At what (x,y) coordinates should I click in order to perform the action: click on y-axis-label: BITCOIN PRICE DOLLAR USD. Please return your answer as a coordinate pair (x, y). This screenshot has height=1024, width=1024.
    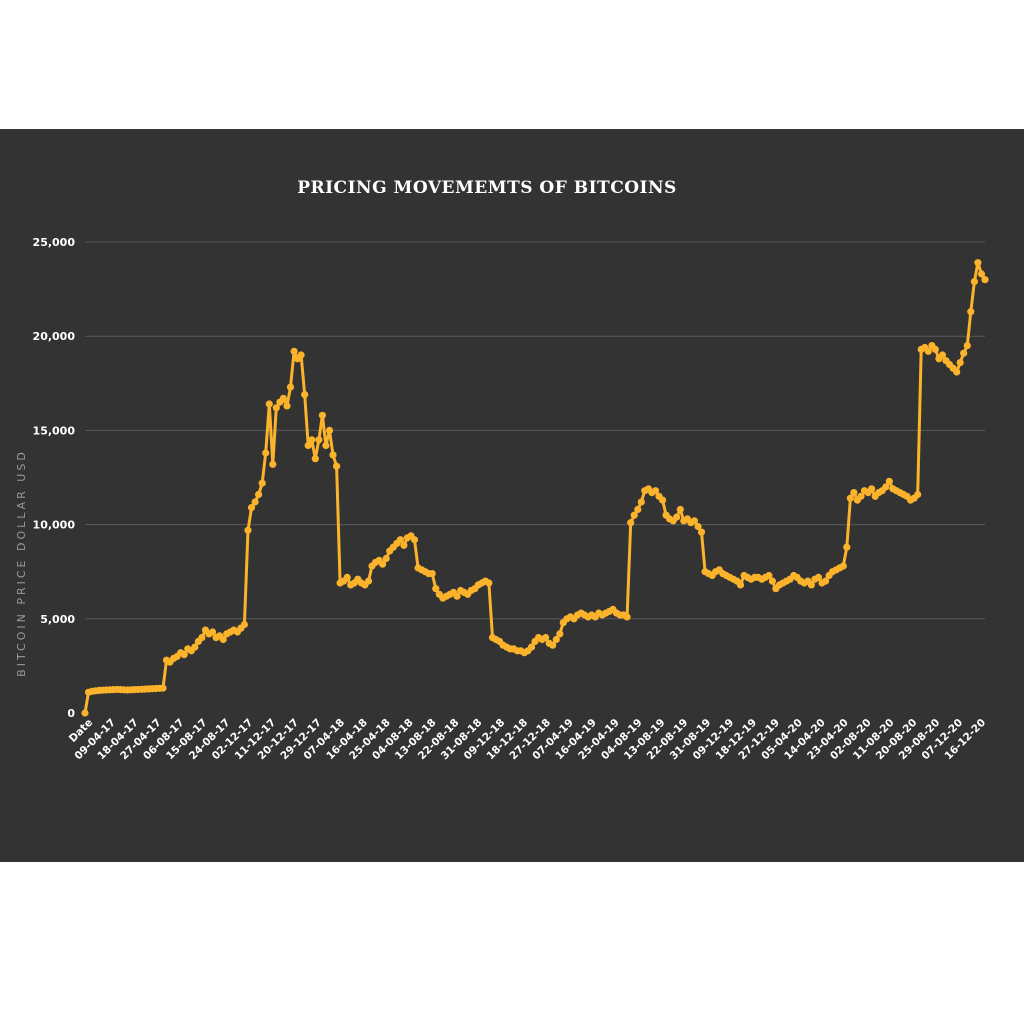
    Looking at the image, I should click on (21, 563).